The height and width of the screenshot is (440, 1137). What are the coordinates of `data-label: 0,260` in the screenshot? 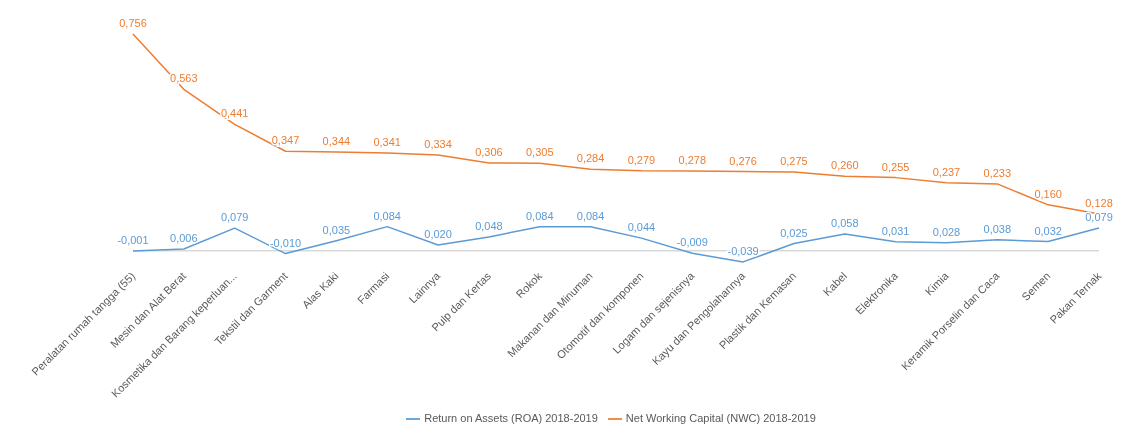 It's located at (845, 165).